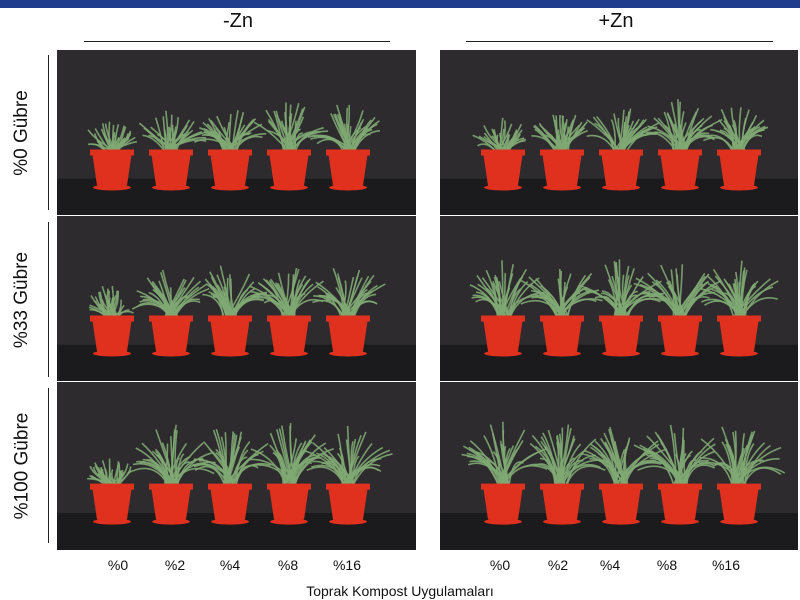  What do you see at coordinates (400, 591) in the screenshot?
I see `x-axis-label: Toprak Kompost Uygulamaları` at bounding box center [400, 591].